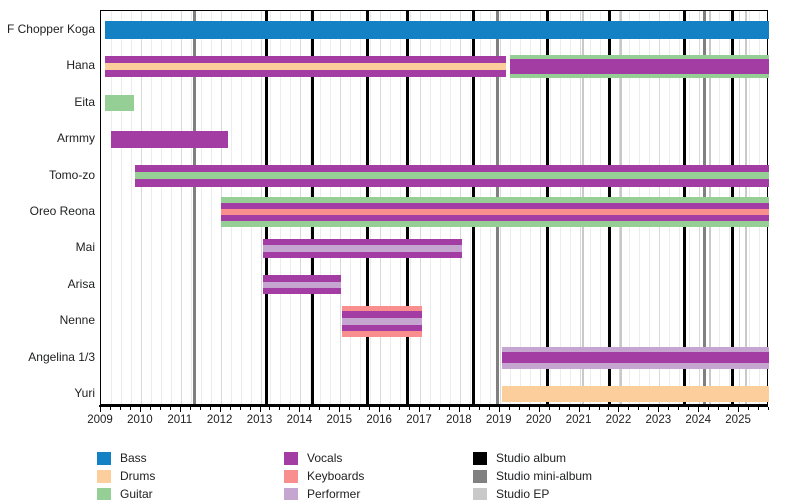 The height and width of the screenshot is (500, 800). I want to click on stripe-keyboards, so click(382, 334).